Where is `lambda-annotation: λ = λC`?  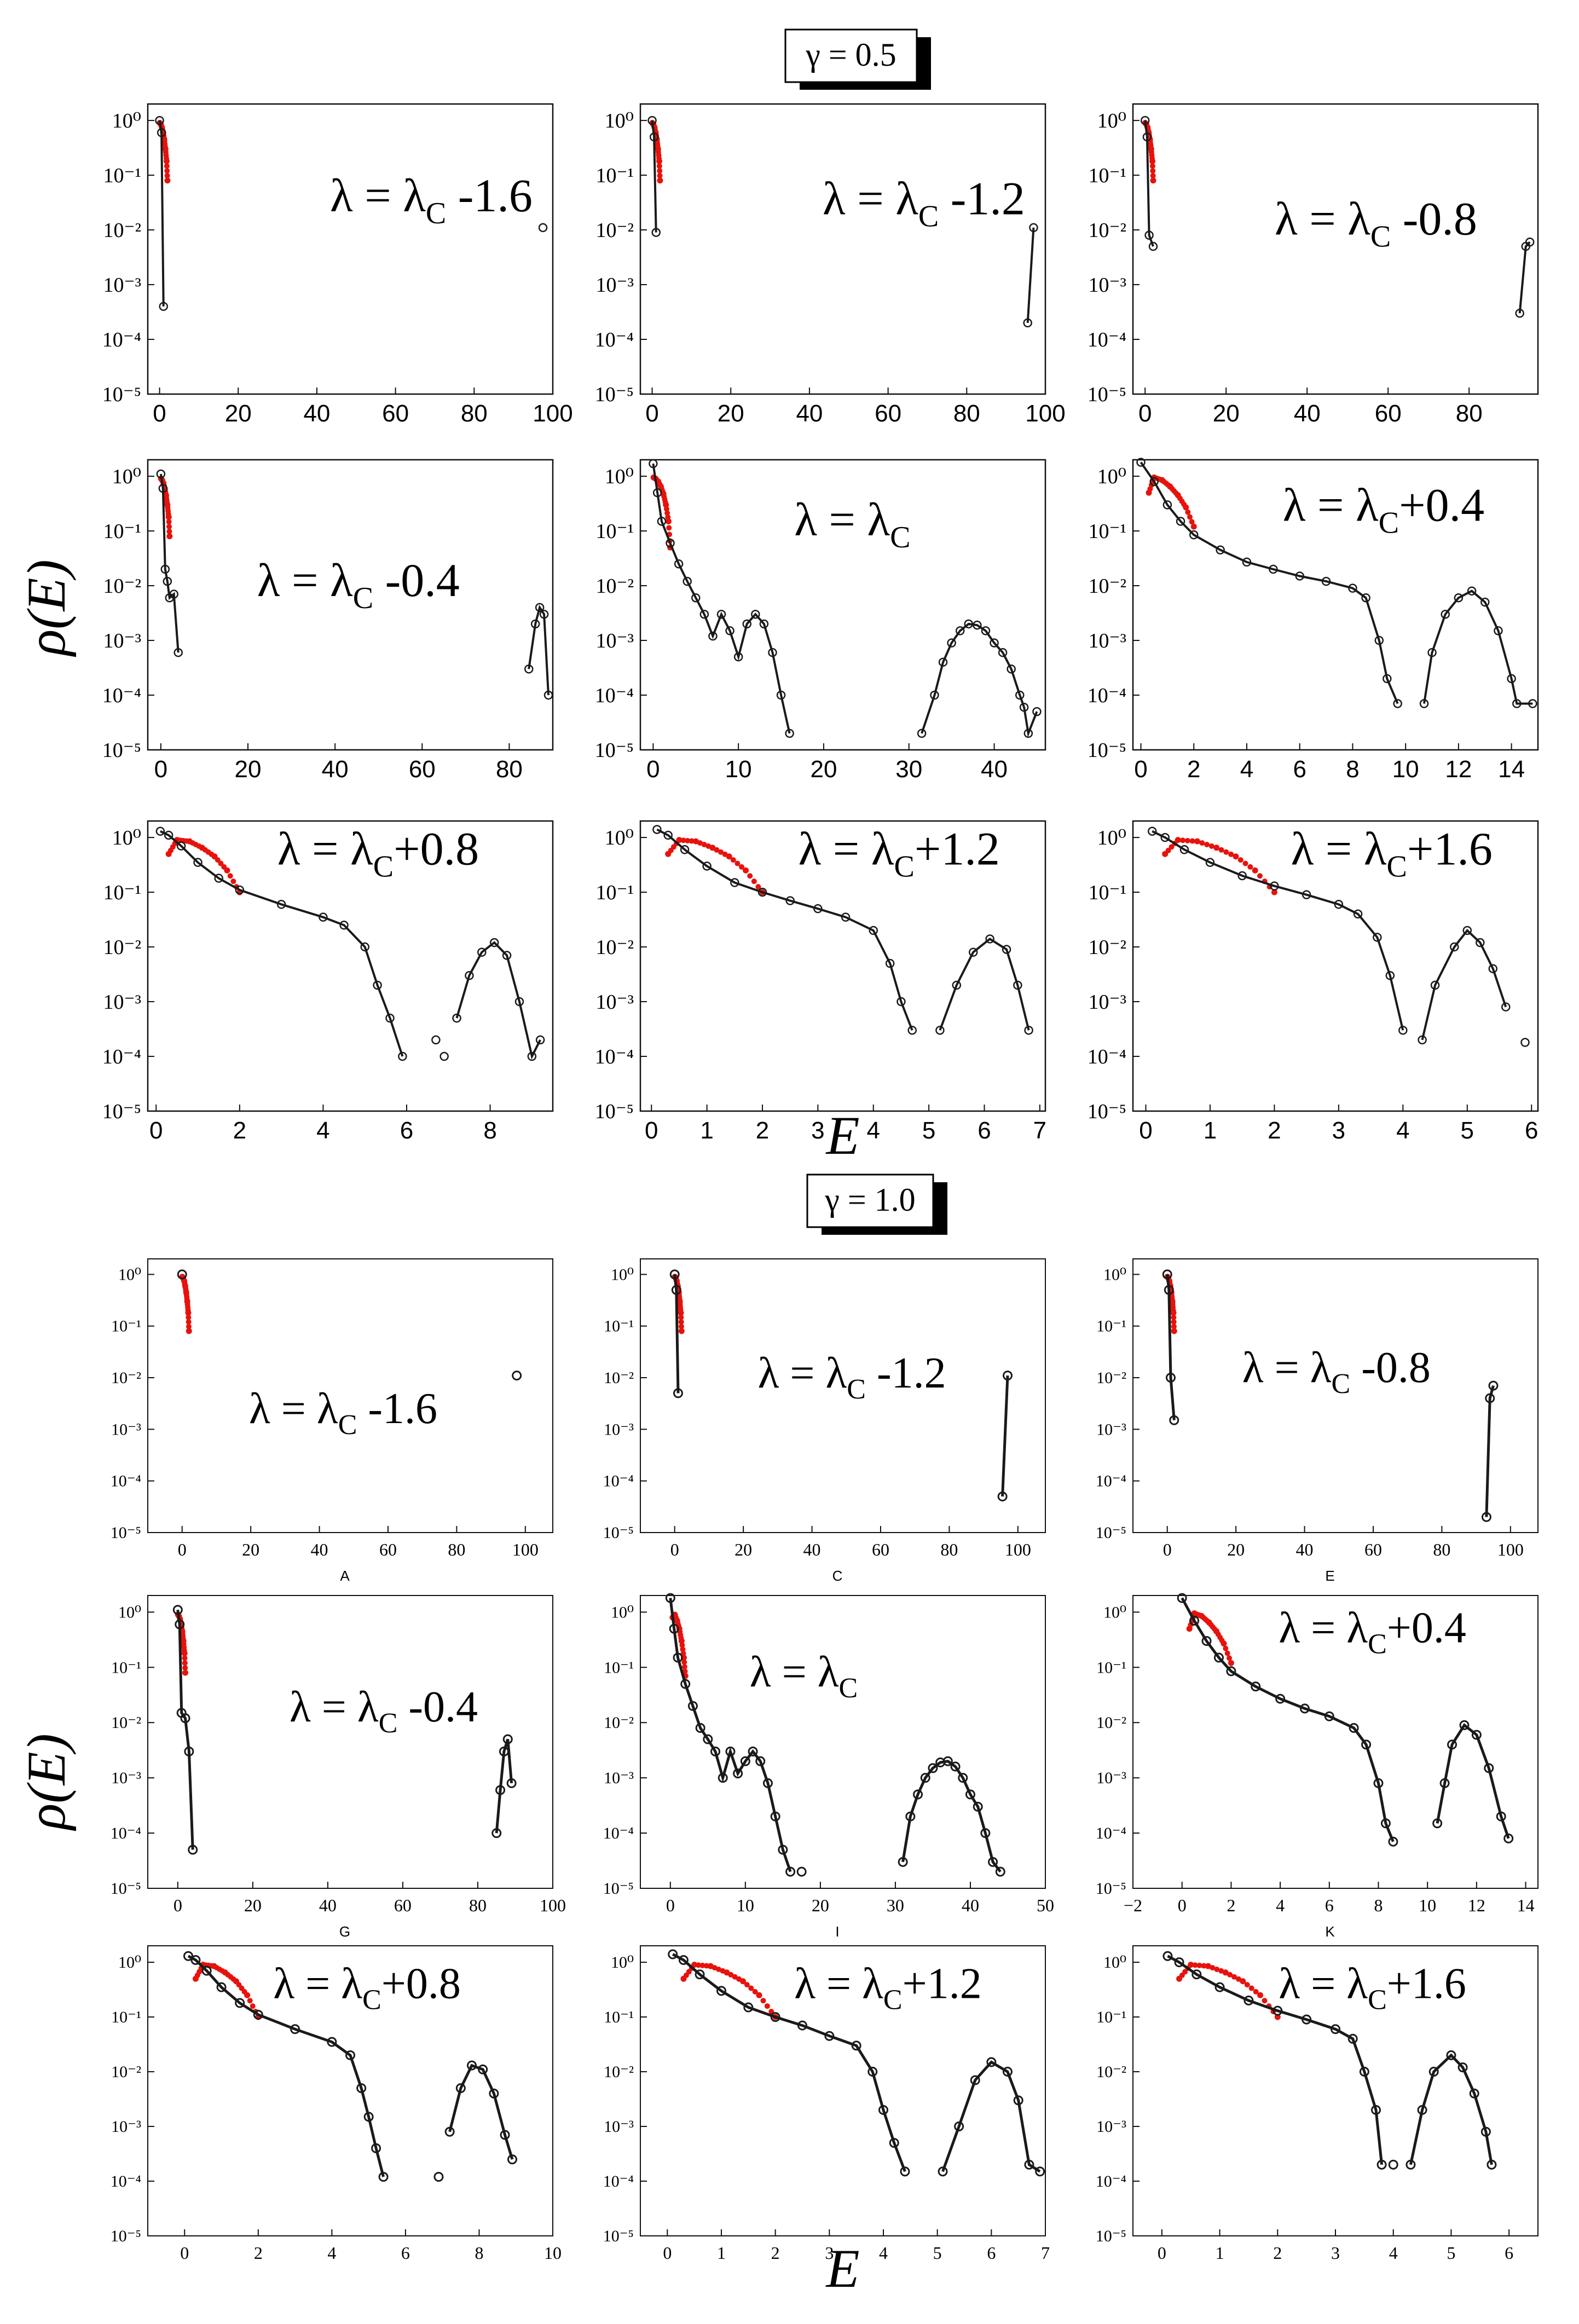 lambda-annotation: λ = λC is located at coordinates (804, 1676).